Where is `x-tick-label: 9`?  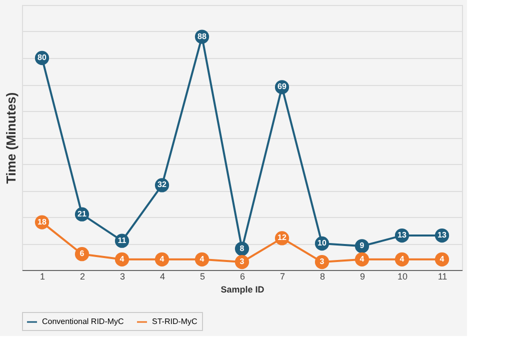
x-tick-label: 9 is located at coordinates (363, 277).